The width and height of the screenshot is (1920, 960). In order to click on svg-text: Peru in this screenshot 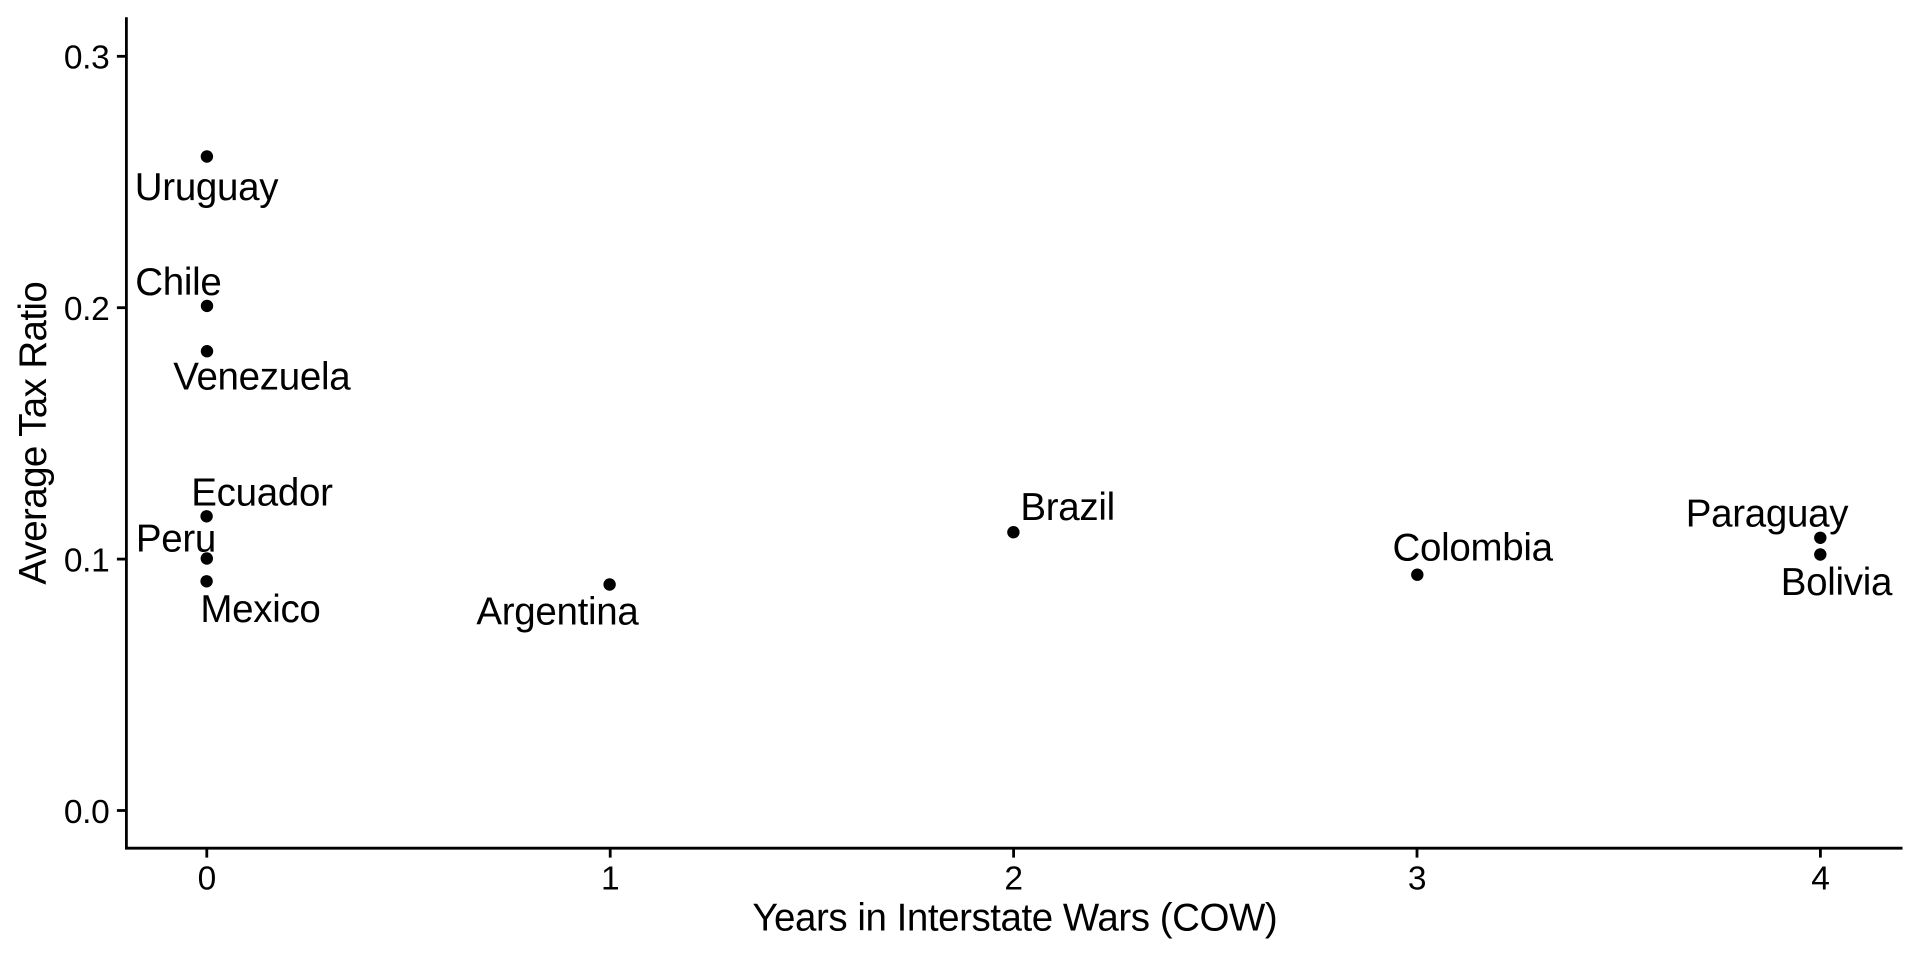, I will do `click(176, 539)`.